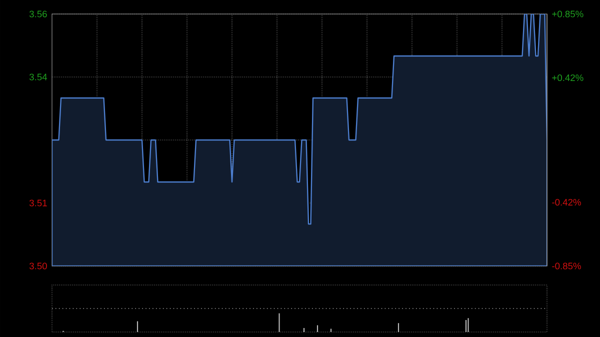 This screenshot has height=337, width=600. I want to click on y2-tick-label: -0.42%, so click(566, 202).